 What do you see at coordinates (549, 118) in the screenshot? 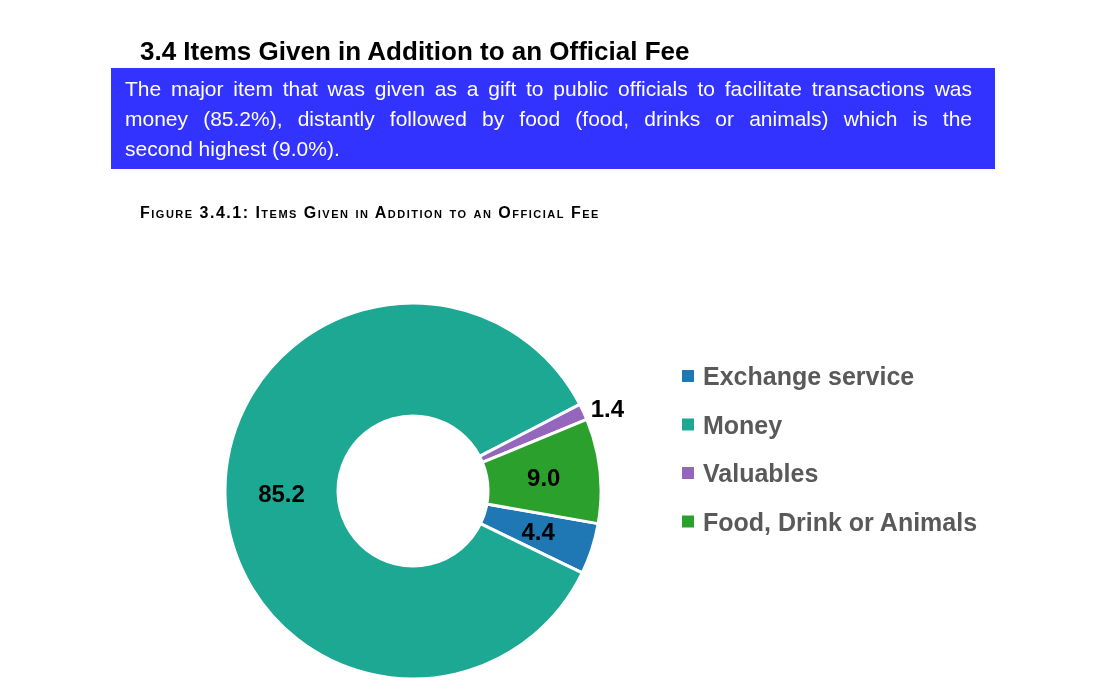
I see `text: The major item that was given as a gift to public officials to facilitate transactions was money (85.2%), distantly followed by food (food, drinks or animals) which is the second highest (9.0%).` at bounding box center [549, 118].